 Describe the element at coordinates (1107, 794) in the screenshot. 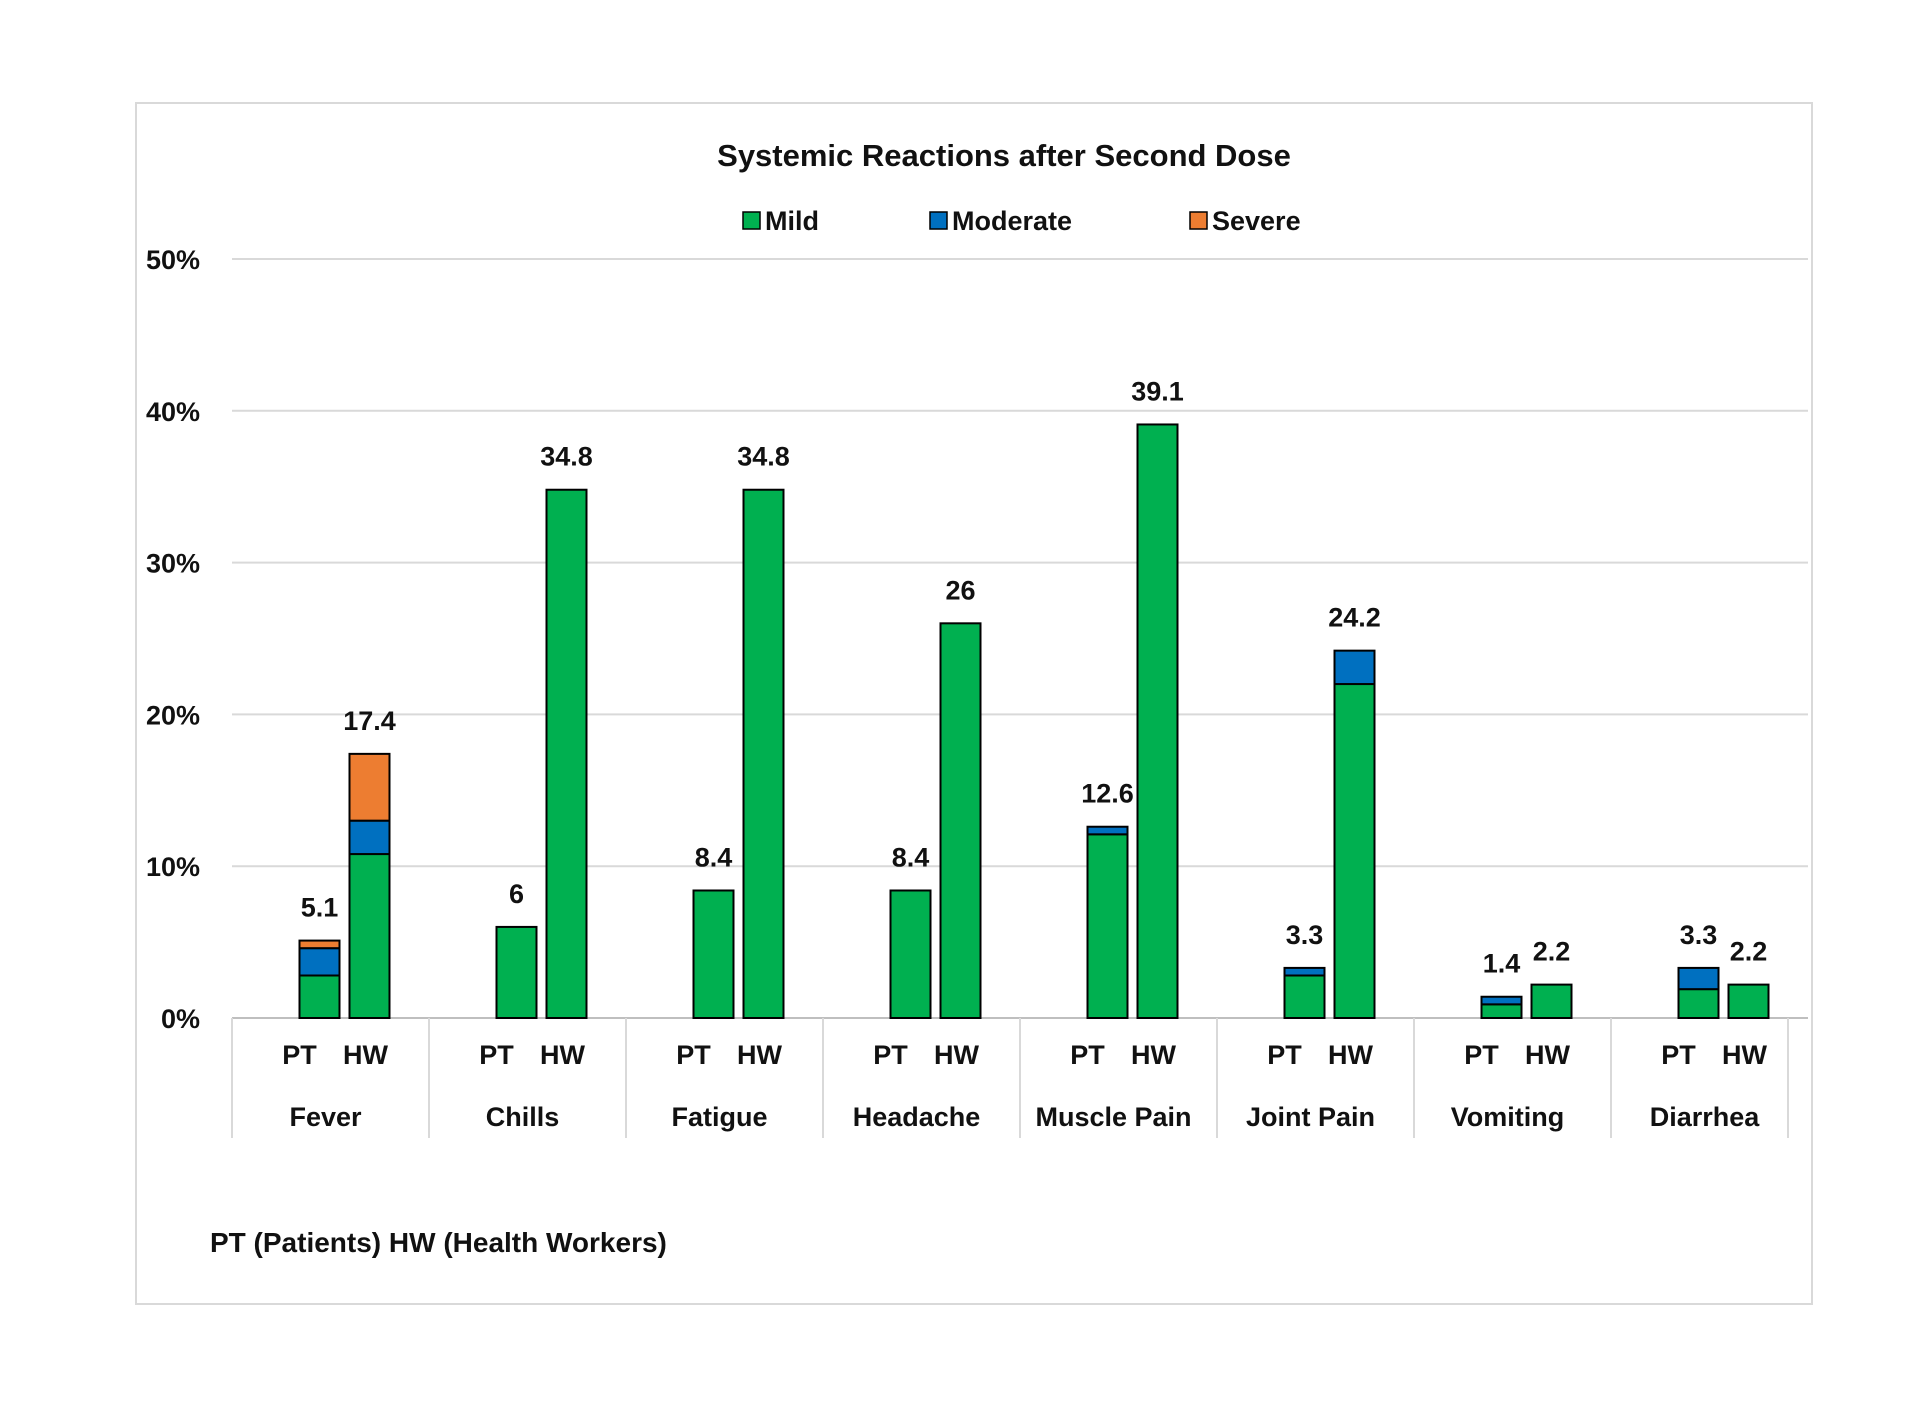

I see `data-label: 12.6` at that location.